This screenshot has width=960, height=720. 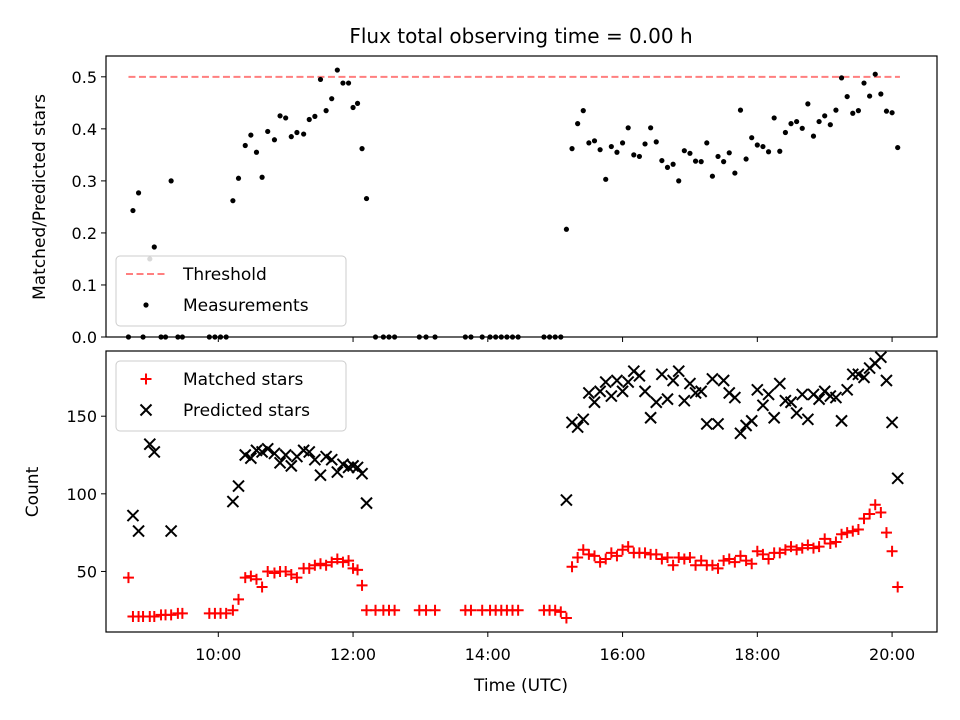 I want to click on legend-box, so click(x=231, y=396).